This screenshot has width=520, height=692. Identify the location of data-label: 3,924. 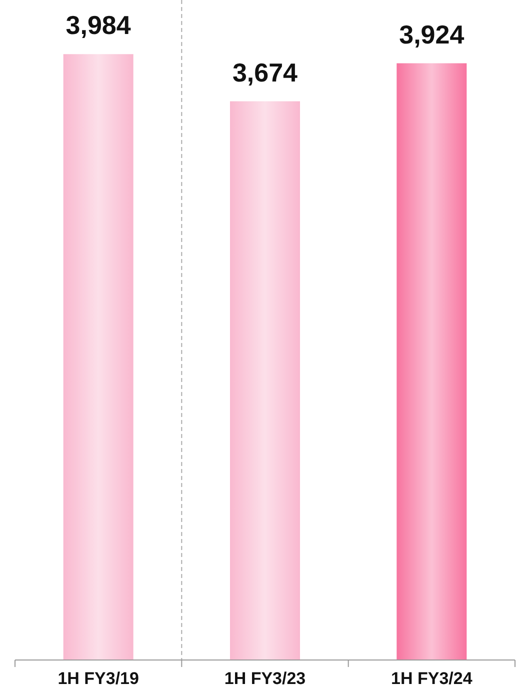
(432, 34).